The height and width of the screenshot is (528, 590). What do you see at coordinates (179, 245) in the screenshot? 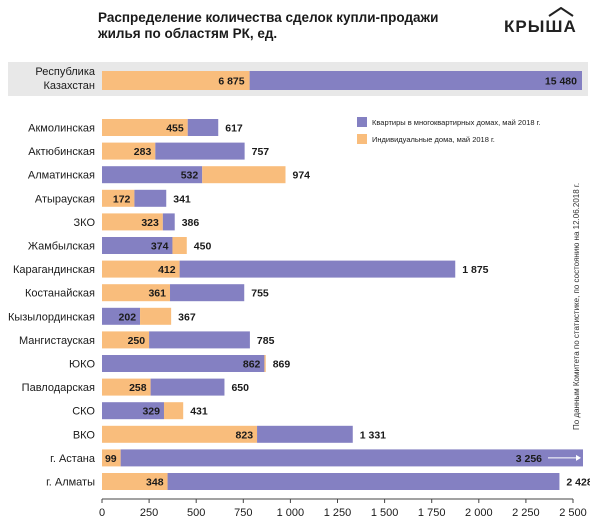
I see `region-5-bar-houses` at bounding box center [179, 245].